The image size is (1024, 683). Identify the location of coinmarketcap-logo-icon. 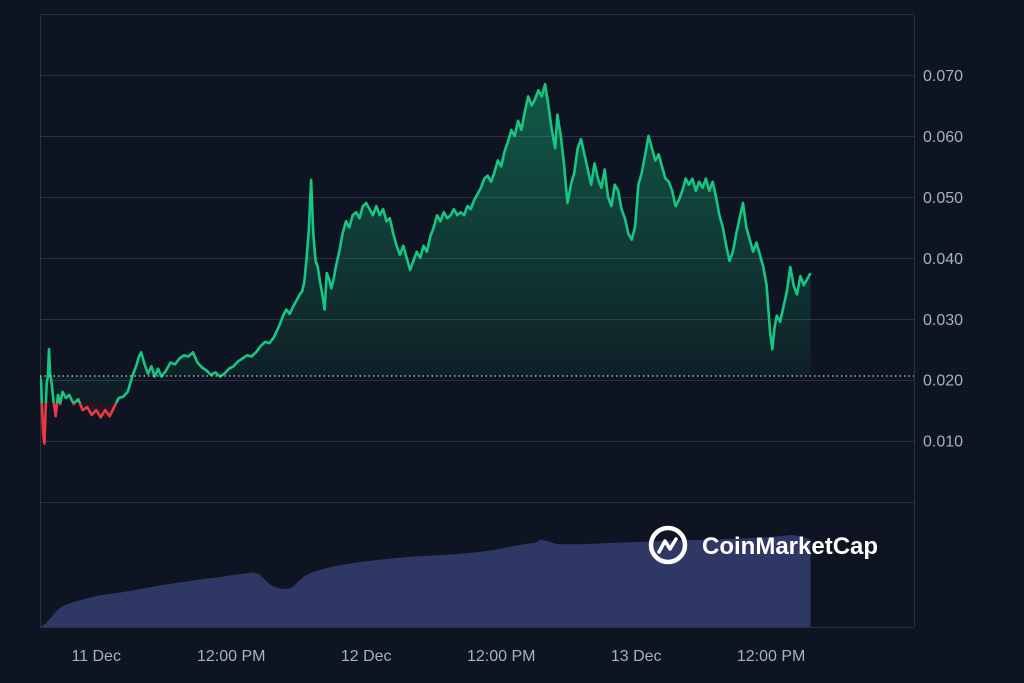
(668, 545).